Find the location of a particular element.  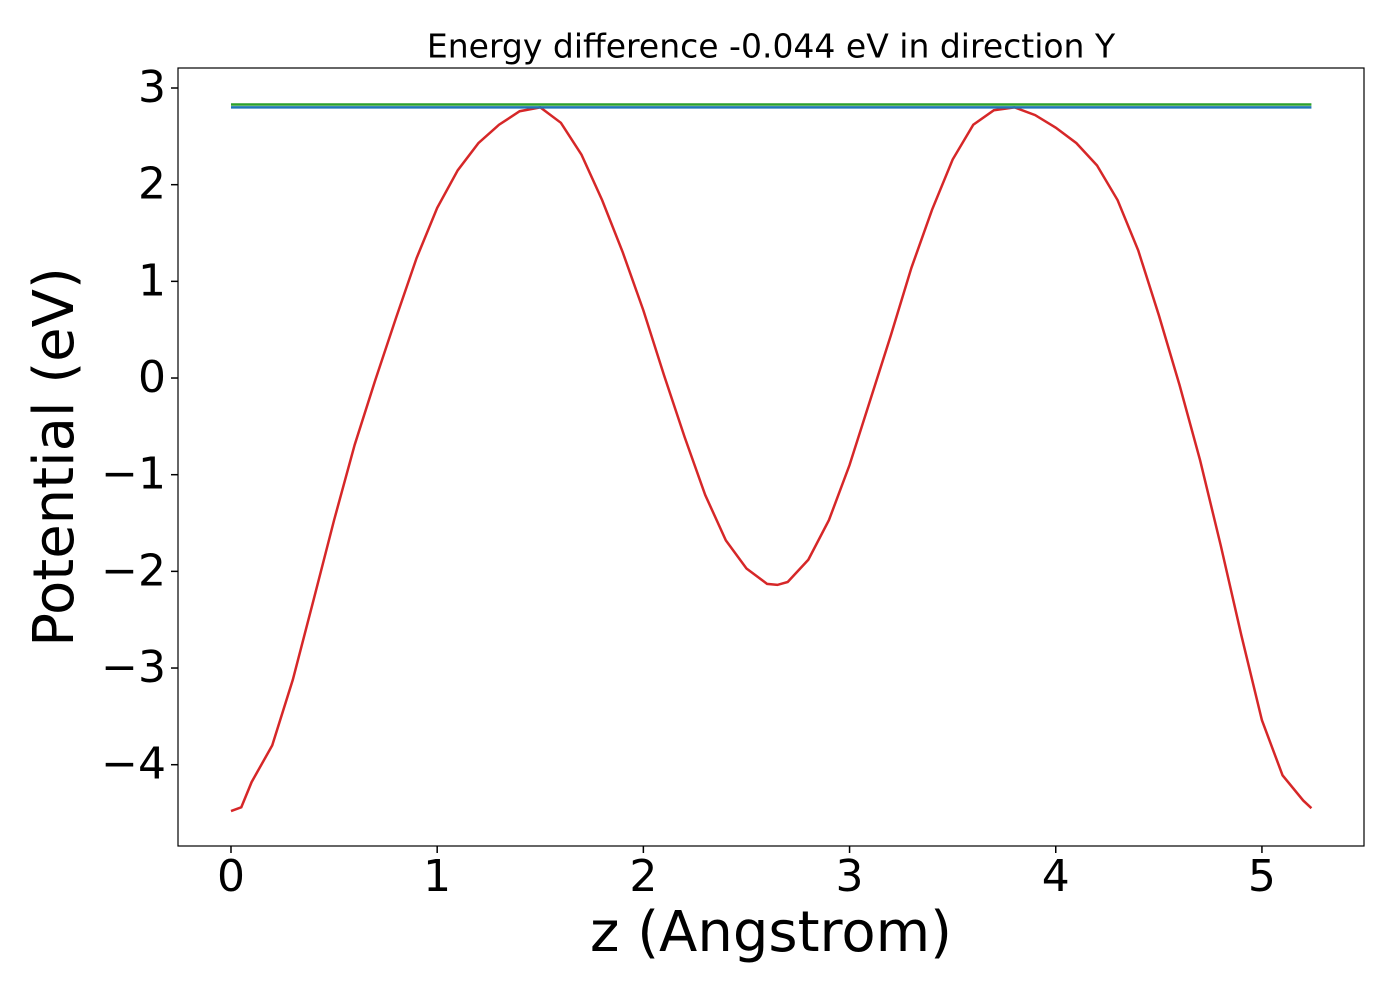

x-tick-label: 3 is located at coordinates (850, 876).